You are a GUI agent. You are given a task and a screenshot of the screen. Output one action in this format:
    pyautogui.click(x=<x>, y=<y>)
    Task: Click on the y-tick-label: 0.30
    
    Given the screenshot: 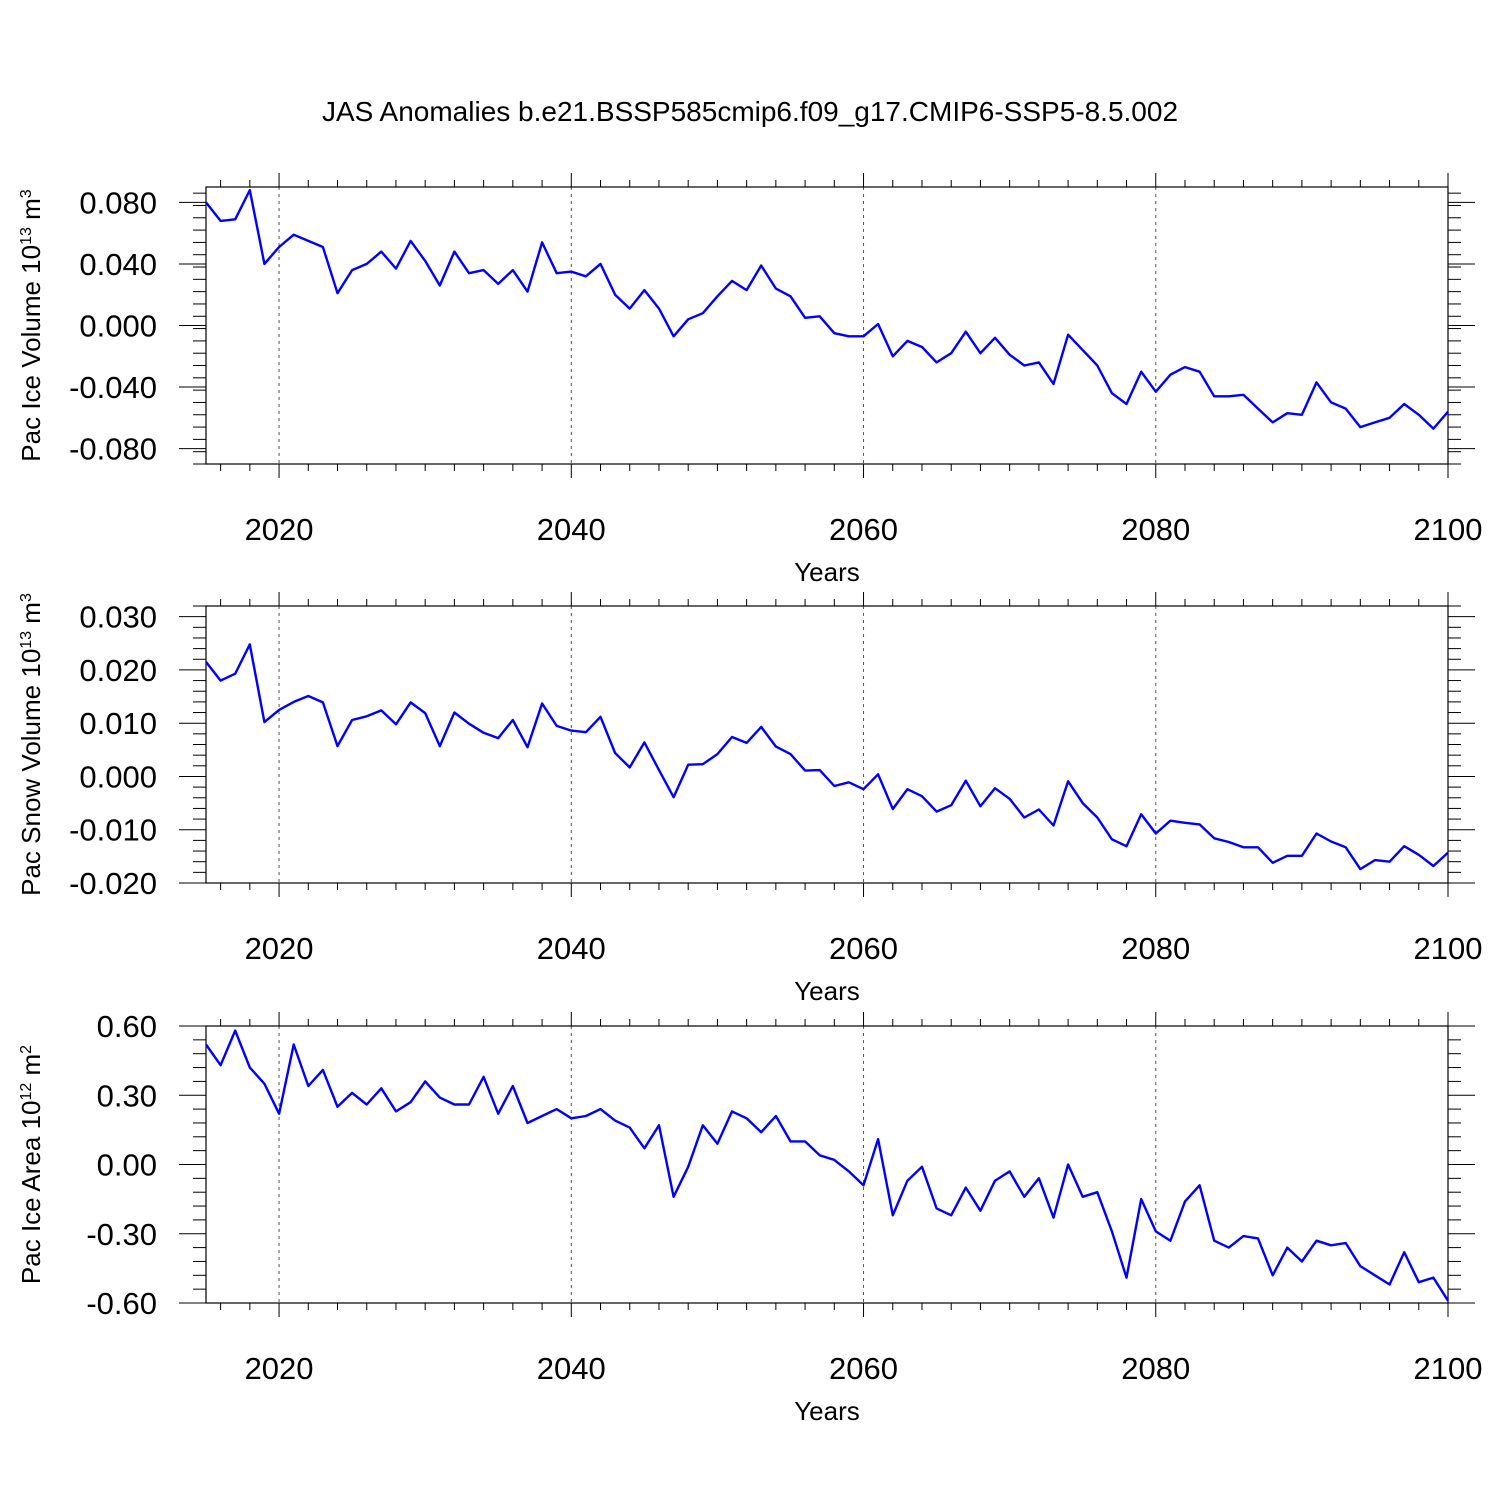 What is the action you would take?
    pyautogui.click(x=127, y=1095)
    